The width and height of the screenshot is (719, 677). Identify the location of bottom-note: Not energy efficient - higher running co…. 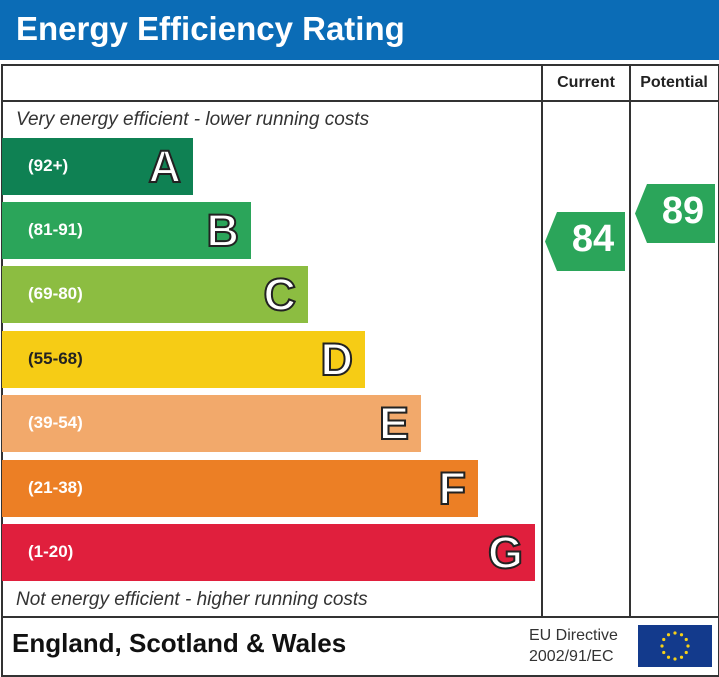
(192, 599).